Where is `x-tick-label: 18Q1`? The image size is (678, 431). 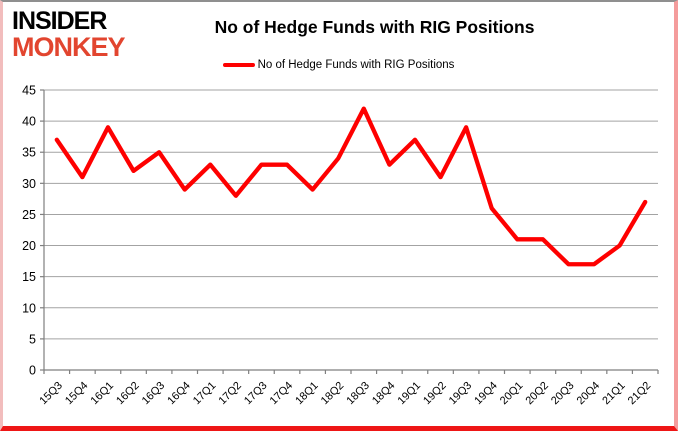
x-tick-label: 18Q1 is located at coordinates (307, 394).